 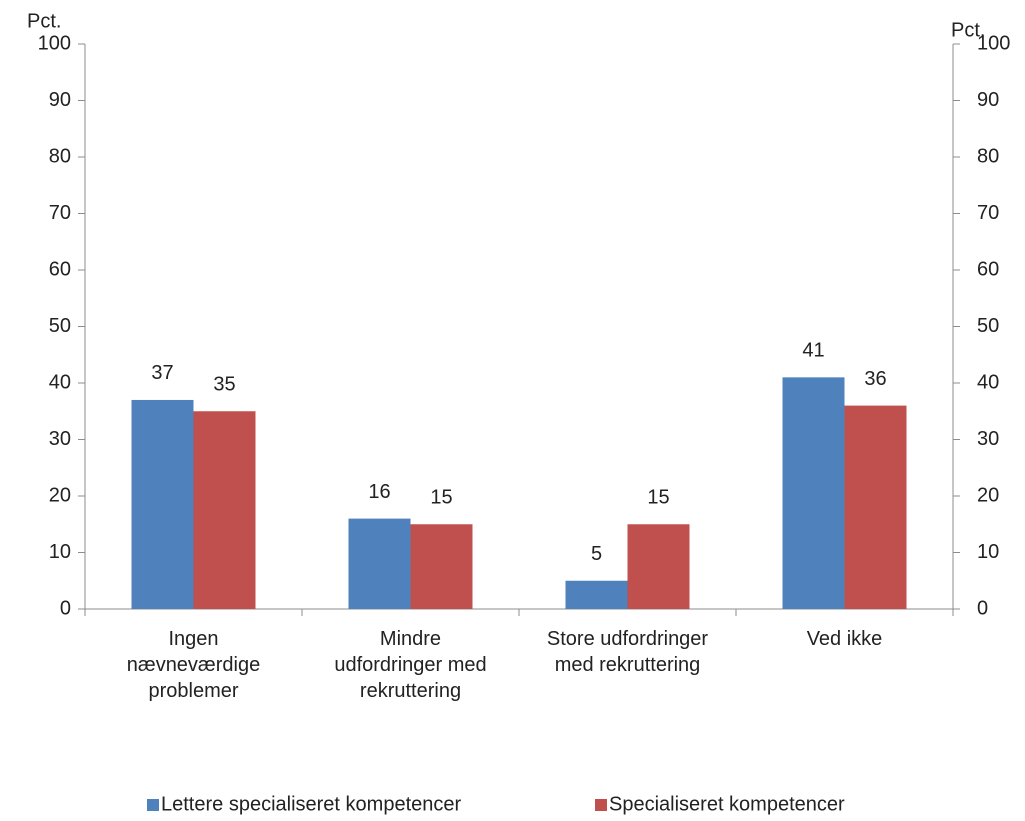 I want to click on y2-tick-label: 40, so click(x=988, y=382).